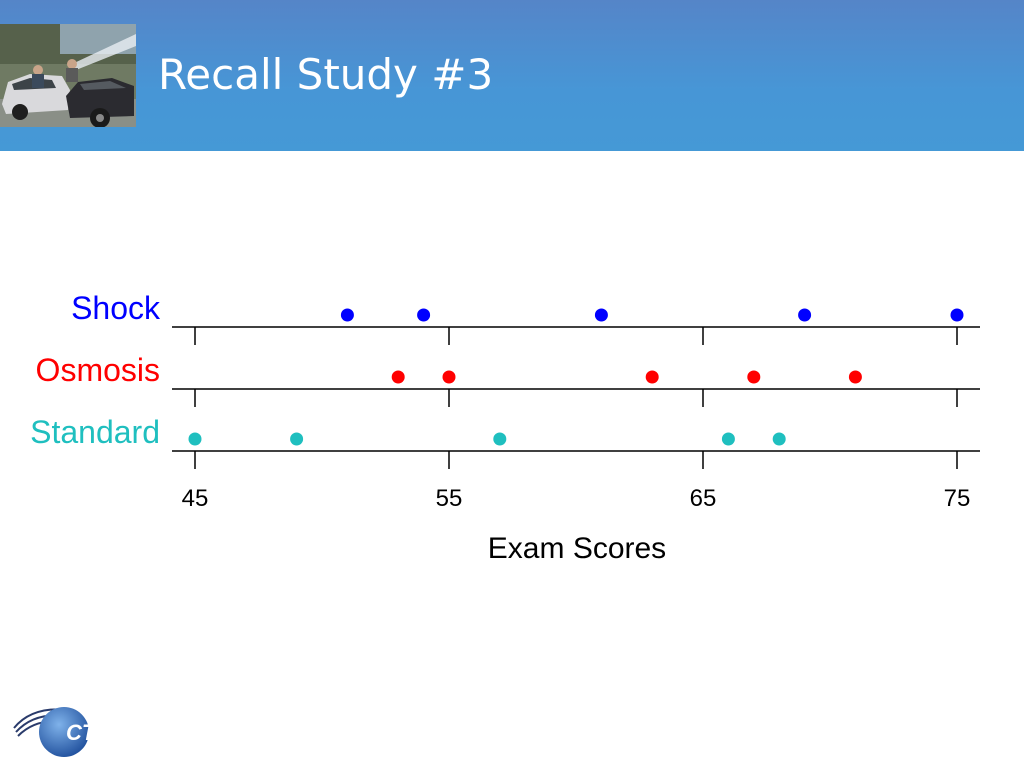 The height and width of the screenshot is (768, 1024). I want to click on logo-text: CTRE, so click(96, 732).